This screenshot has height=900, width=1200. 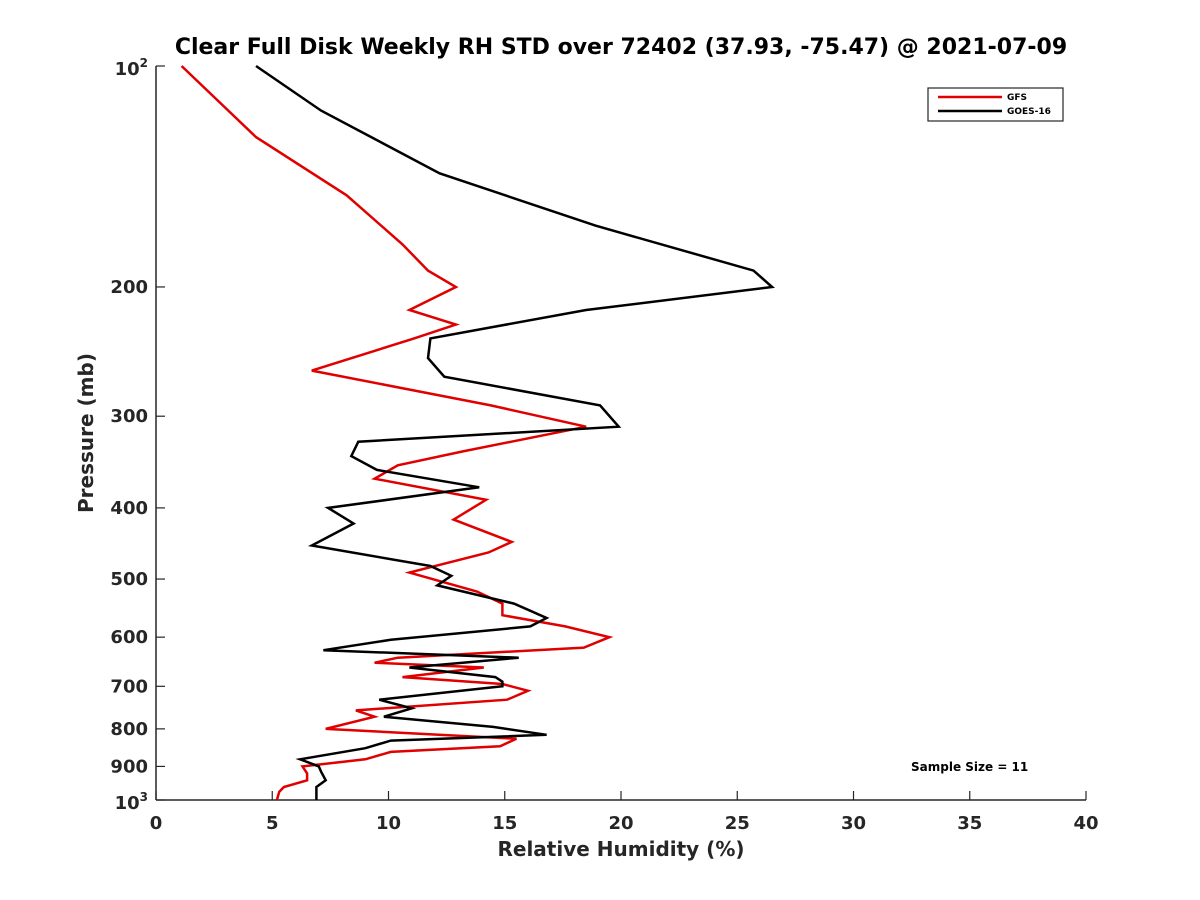 What do you see at coordinates (1029, 112) in the screenshot?
I see `legend-label-goes16: GOES-16` at bounding box center [1029, 112].